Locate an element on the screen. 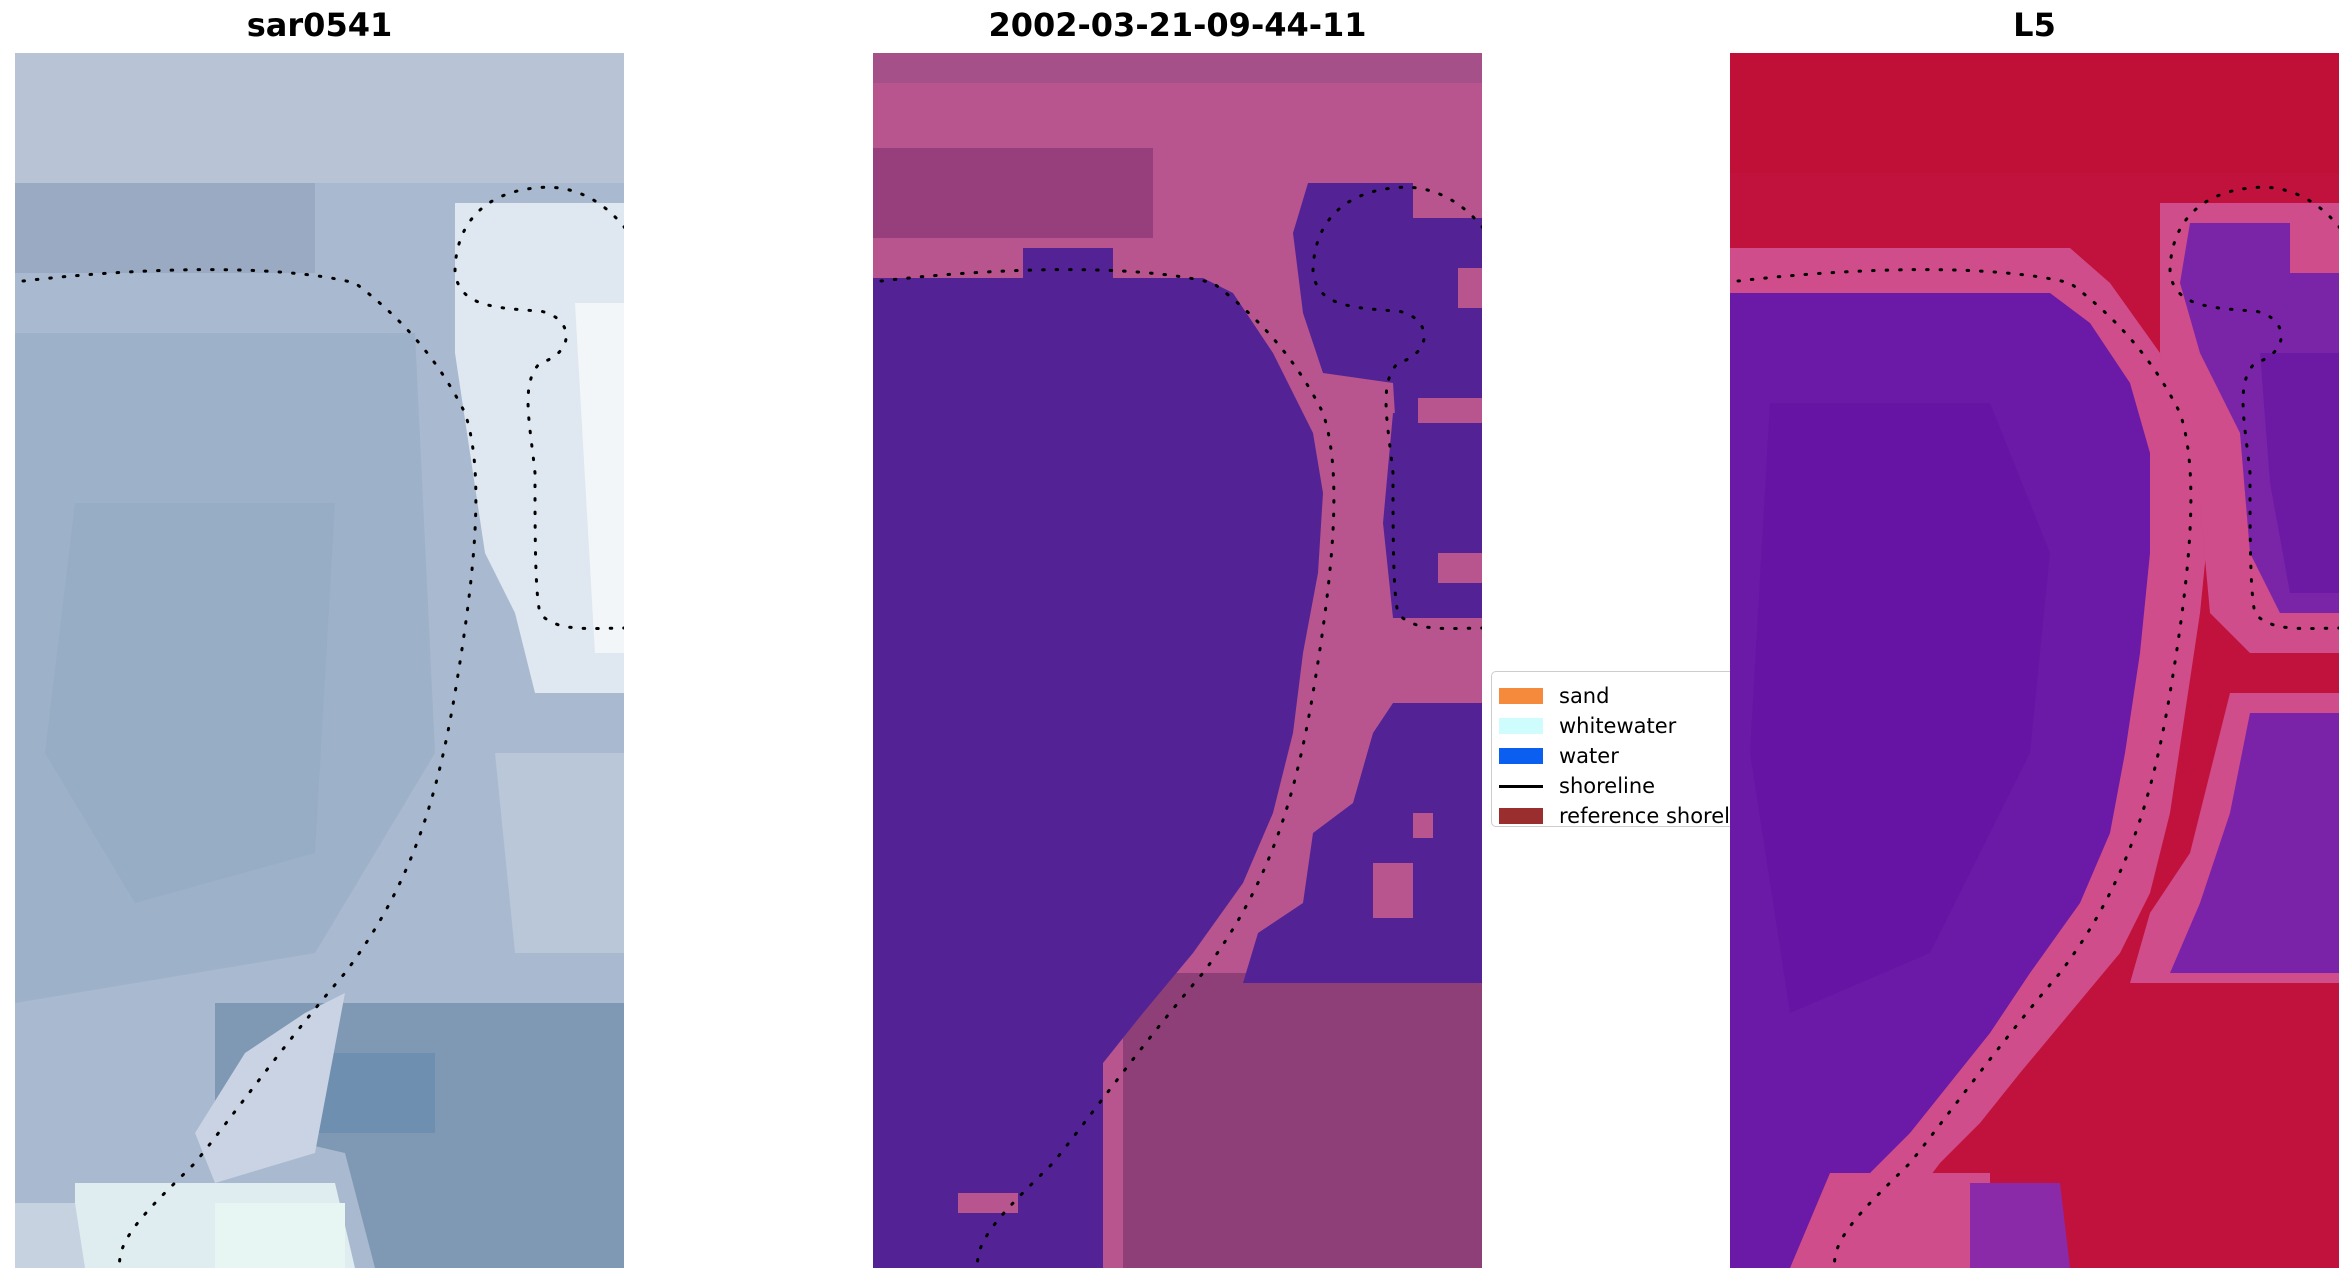 The width and height of the screenshot is (2352, 1283). legend-label-whitewater: whitewater is located at coordinates (1618, 726).